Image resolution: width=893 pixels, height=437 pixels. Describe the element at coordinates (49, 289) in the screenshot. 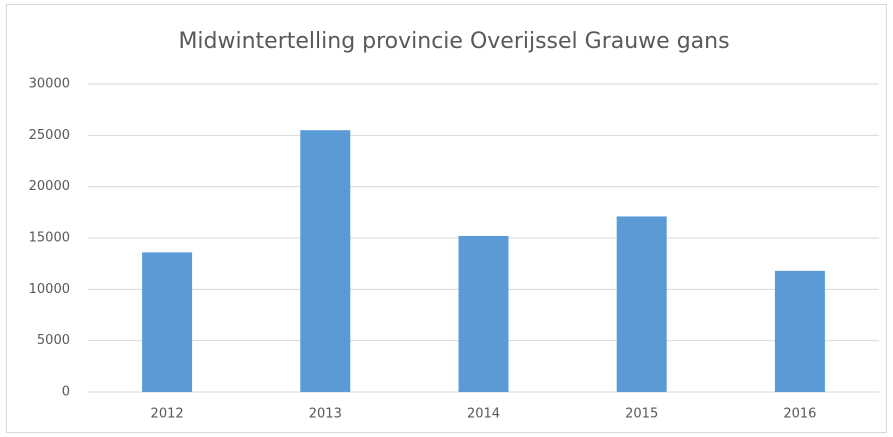

I see `y-tick-label: 10000` at that location.